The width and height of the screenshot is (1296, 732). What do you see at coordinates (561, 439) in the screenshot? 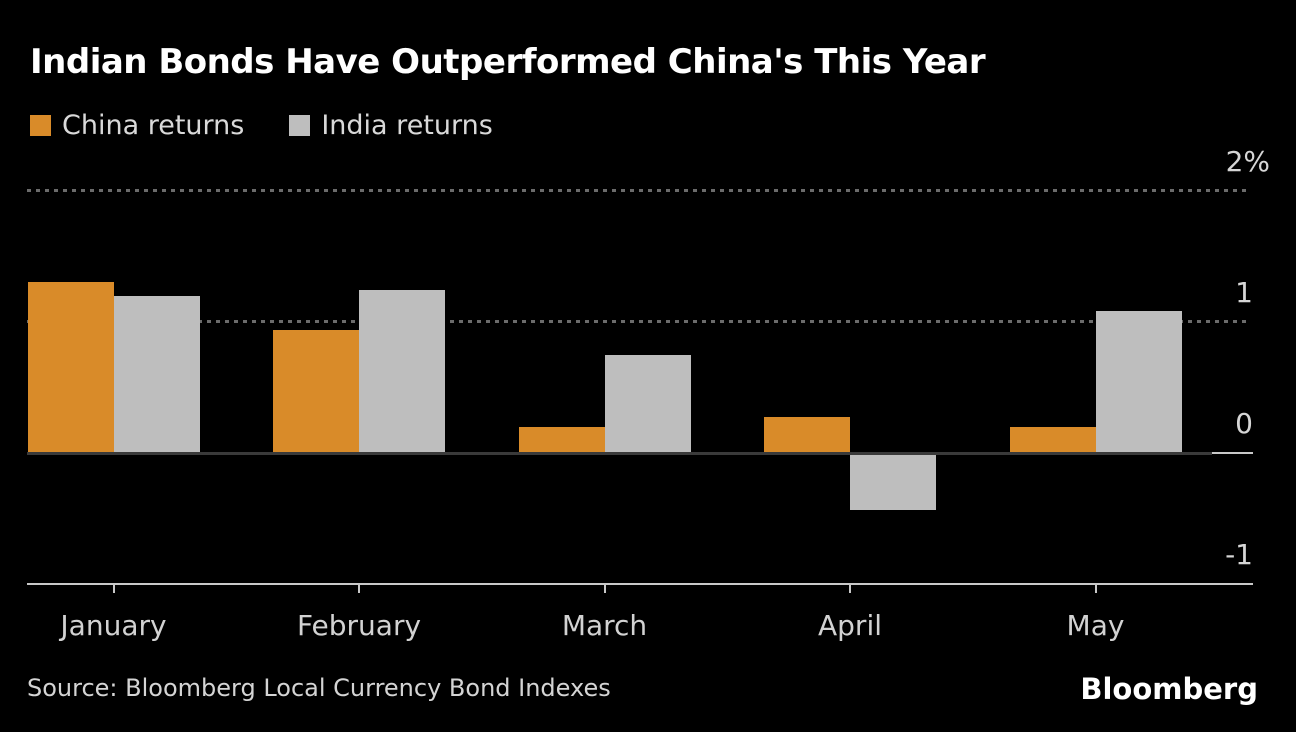
I see `bar-march-china` at bounding box center [561, 439].